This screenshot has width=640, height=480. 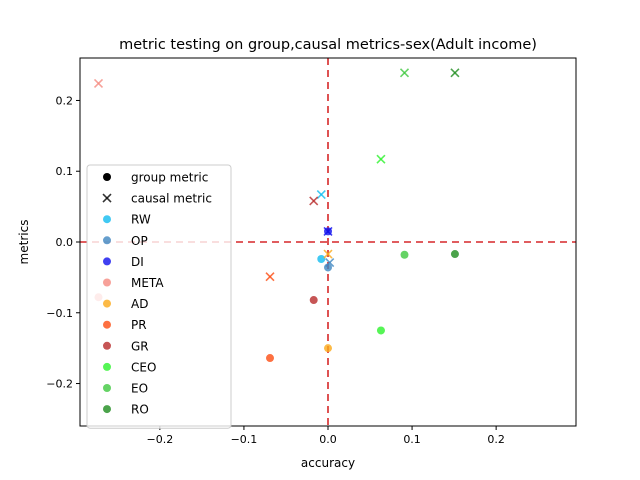 I want to click on legend-marker-pr, so click(x=107, y=324).